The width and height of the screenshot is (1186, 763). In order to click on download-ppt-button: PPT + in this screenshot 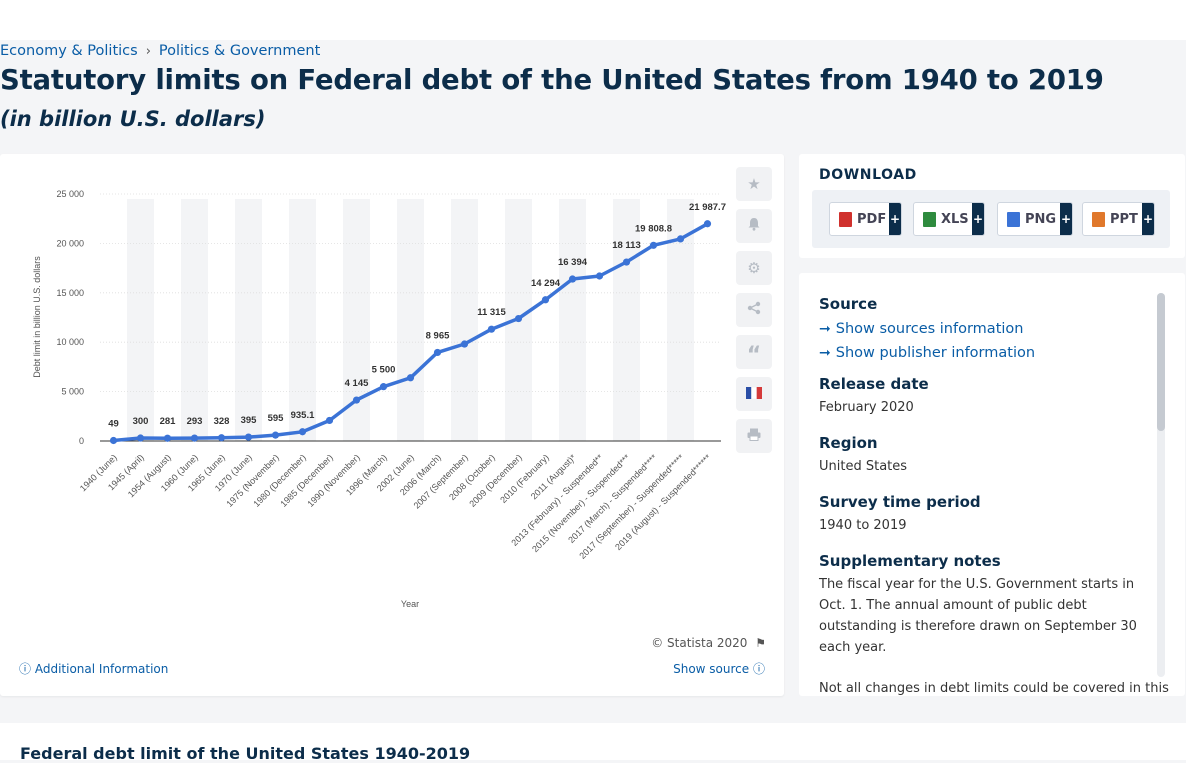, I will do `click(1118, 219)`.